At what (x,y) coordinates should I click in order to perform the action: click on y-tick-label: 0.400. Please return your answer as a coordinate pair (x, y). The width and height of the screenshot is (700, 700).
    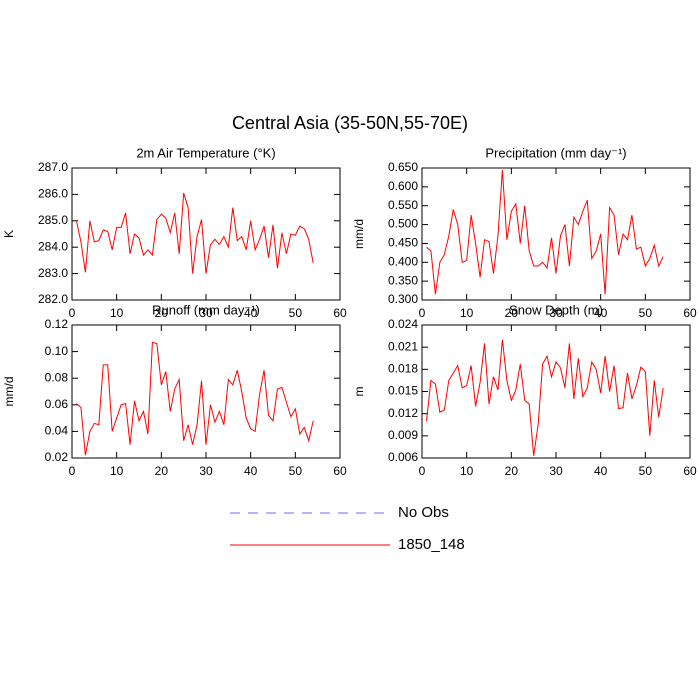
    Looking at the image, I should click on (403, 261).